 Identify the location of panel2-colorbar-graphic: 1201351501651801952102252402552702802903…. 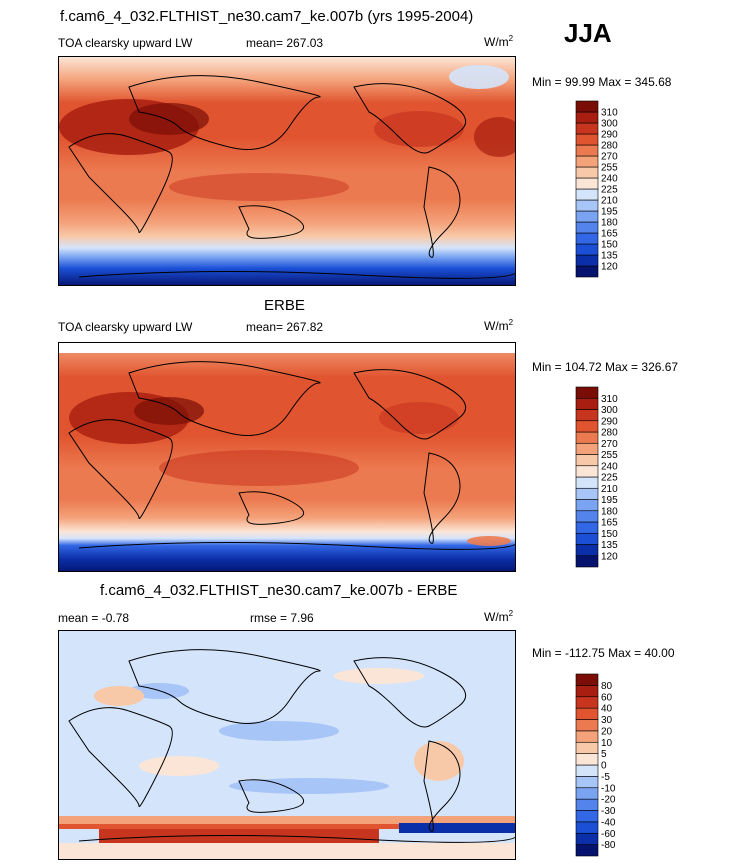
(596, 477).